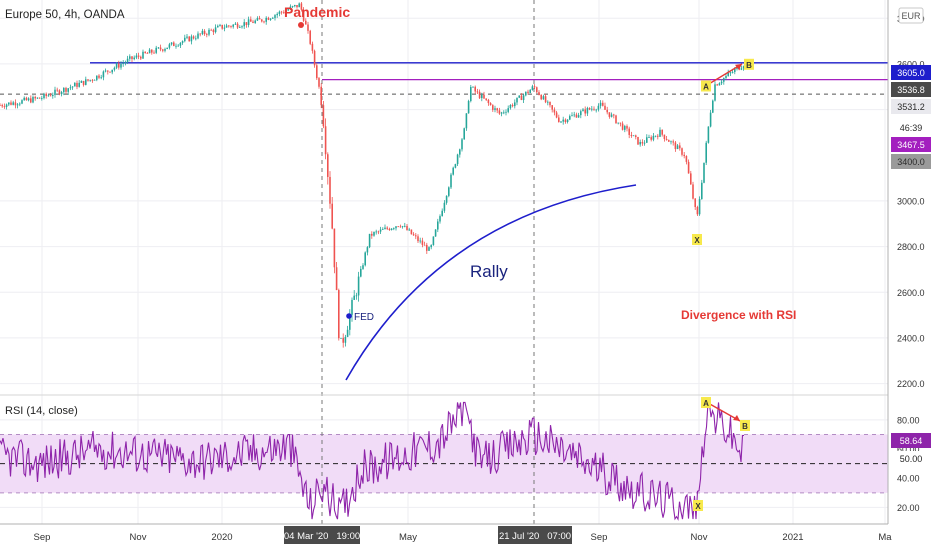 The width and height of the screenshot is (932, 550). Describe the element at coordinates (698, 506) in the screenshot. I see `point-x-rsi: X` at that location.